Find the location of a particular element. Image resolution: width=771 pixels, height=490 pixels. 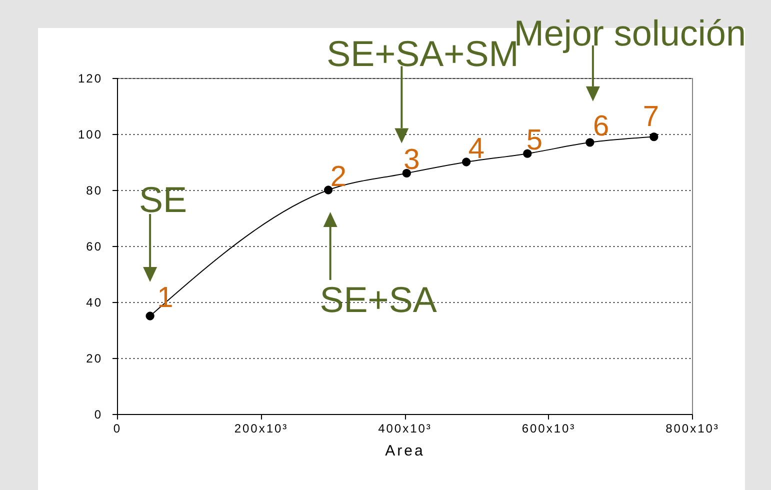

y-tick-label: 0 is located at coordinates (98, 415).